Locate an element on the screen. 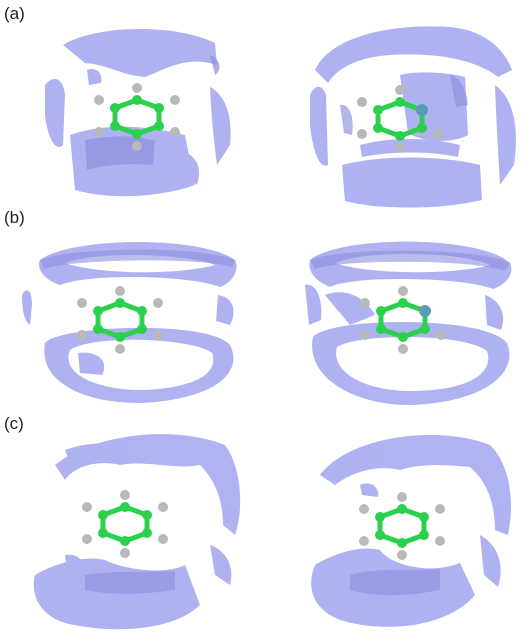 The height and width of the screenshot is (641, 530). panel-a-benzene is located at coordinates (140, 110).